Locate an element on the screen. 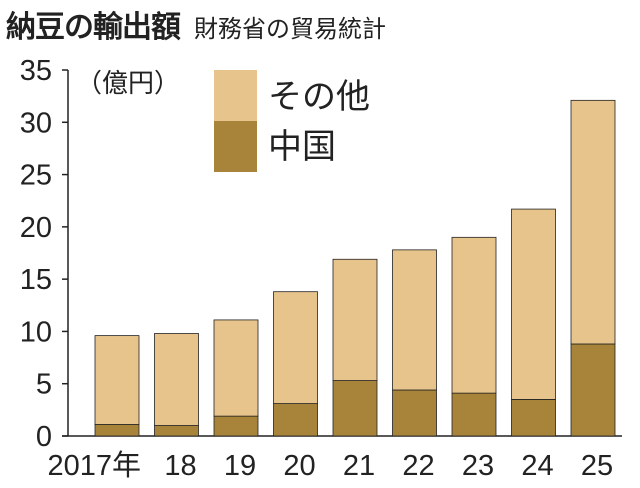 The image size is (640, 488). y-tick-label: 15 is located at coordinates (36, 280).